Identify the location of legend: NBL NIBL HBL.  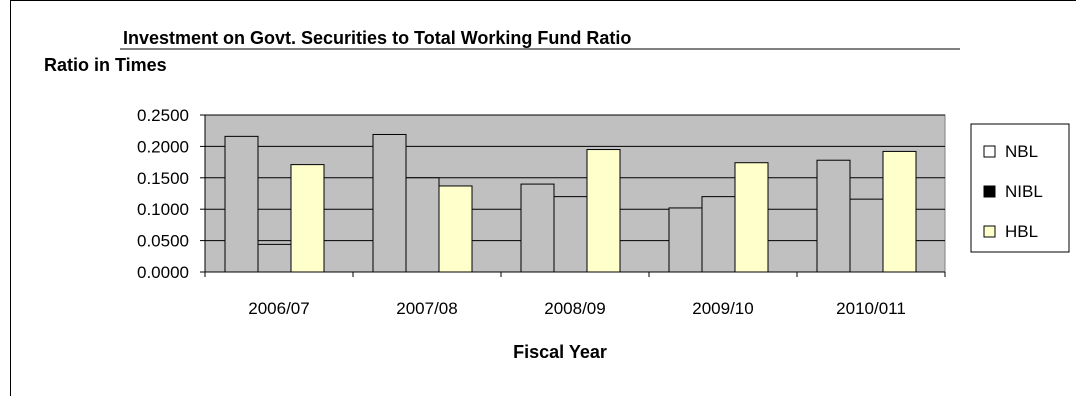
(1013, 191).